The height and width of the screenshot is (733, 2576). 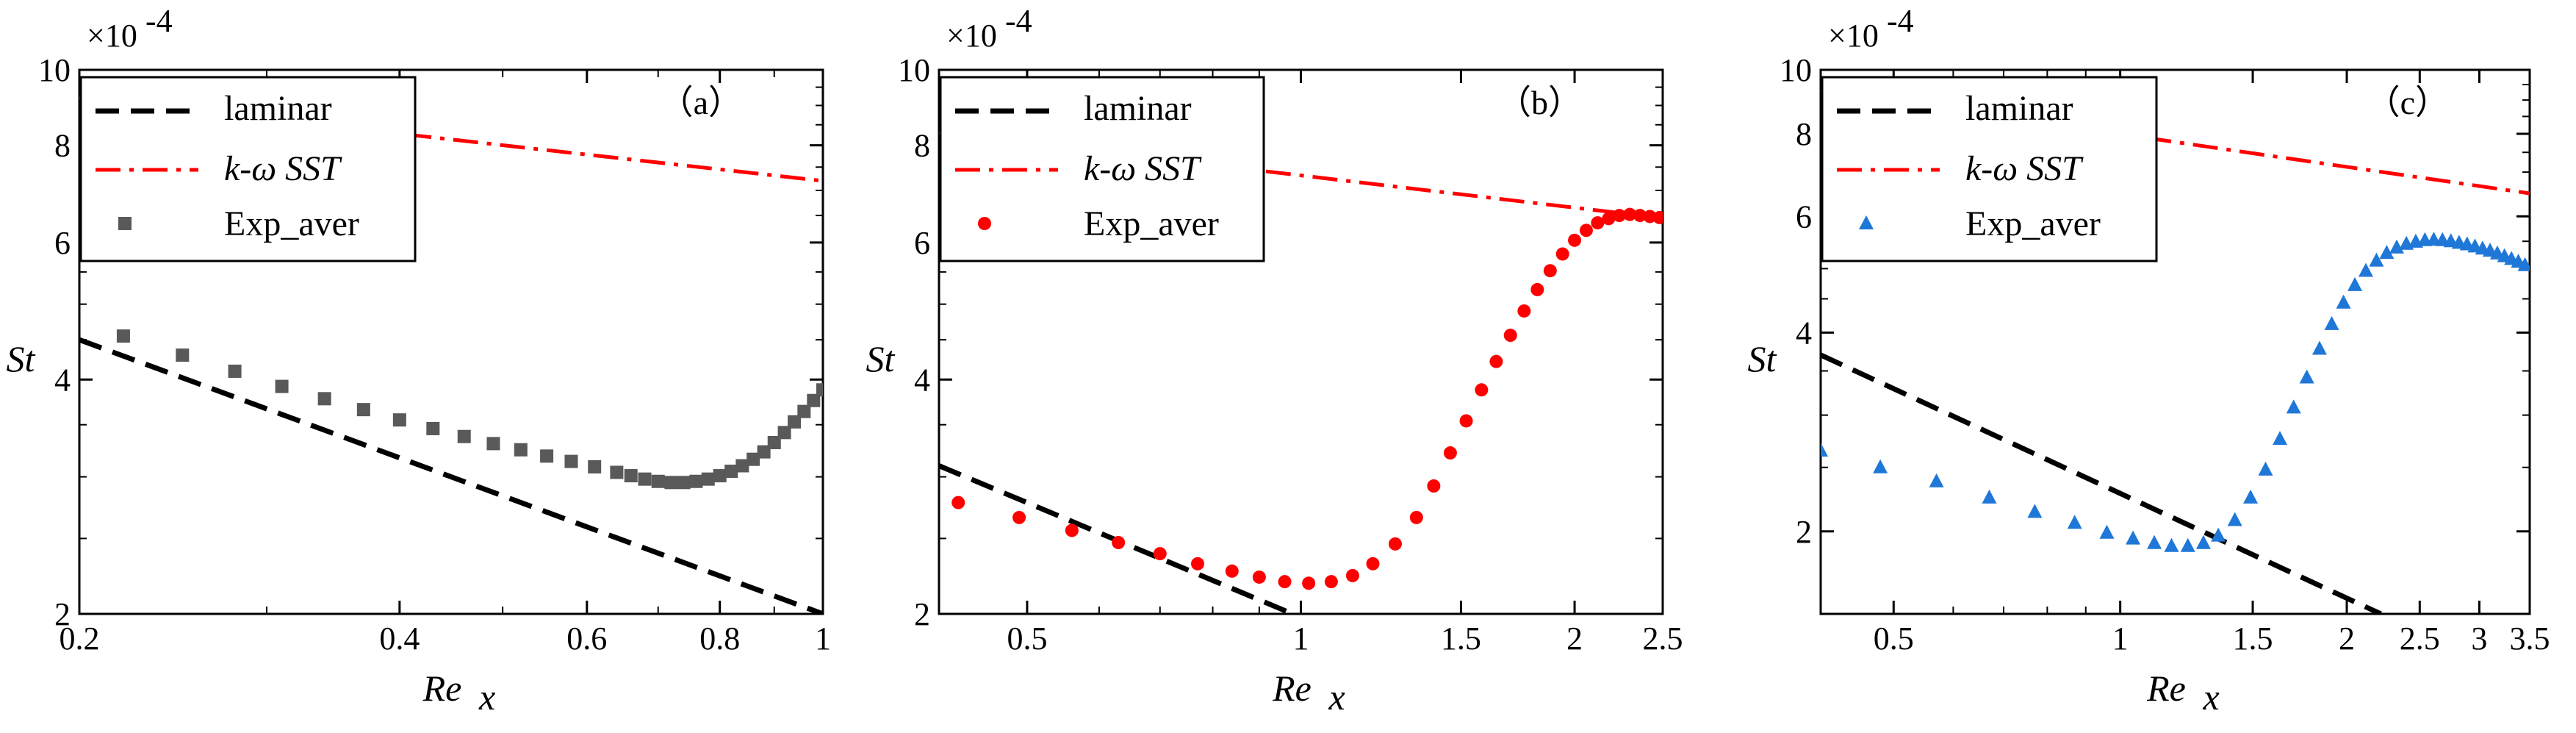 I want to click on y-tick-label: 10, so click(x=1796, y=70).